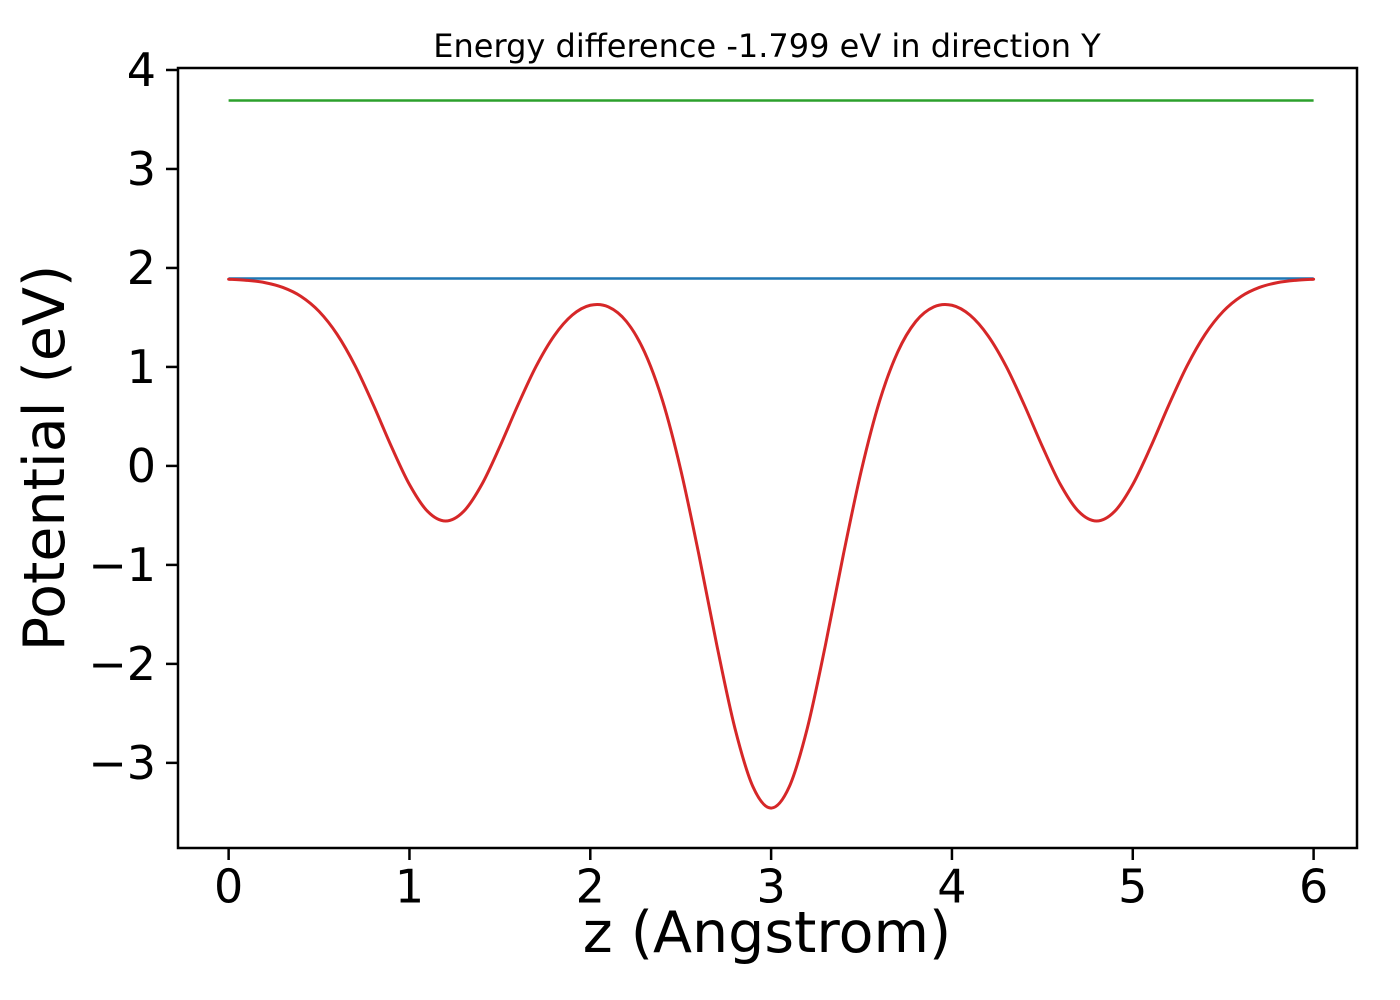 The width and height of the screenshot is (1400, 1000). Describe the element at coordinates (409, 886) in the screenshot. I see `x-tick-label: 1` at that location.